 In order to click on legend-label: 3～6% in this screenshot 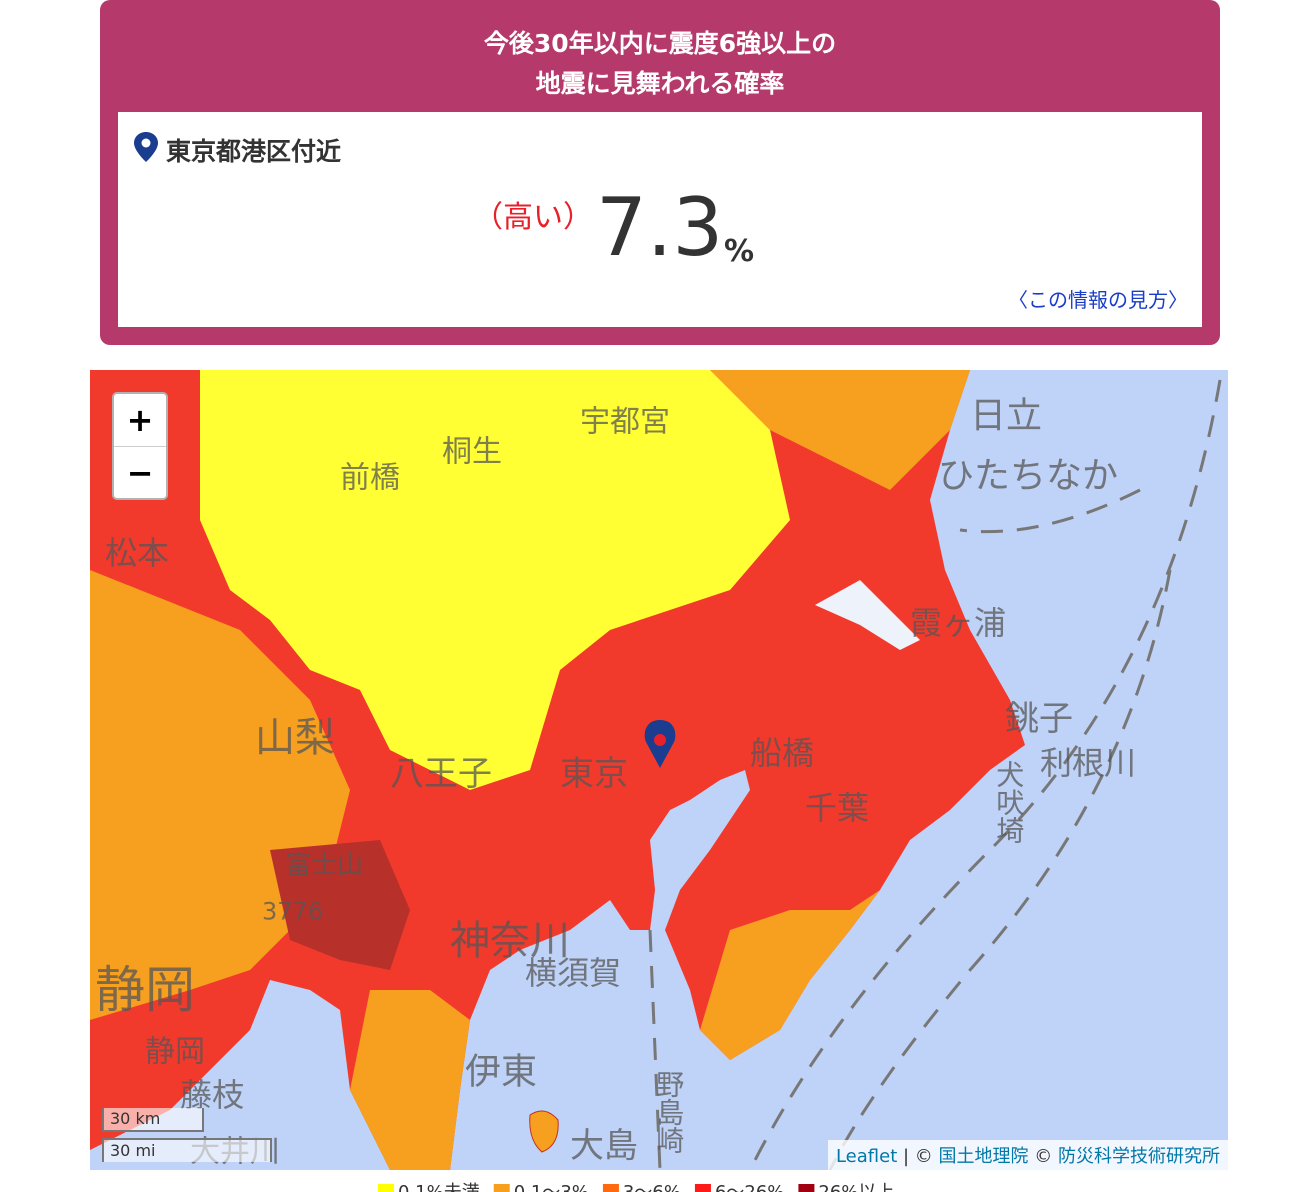, I will do `click(652, 1187)`.